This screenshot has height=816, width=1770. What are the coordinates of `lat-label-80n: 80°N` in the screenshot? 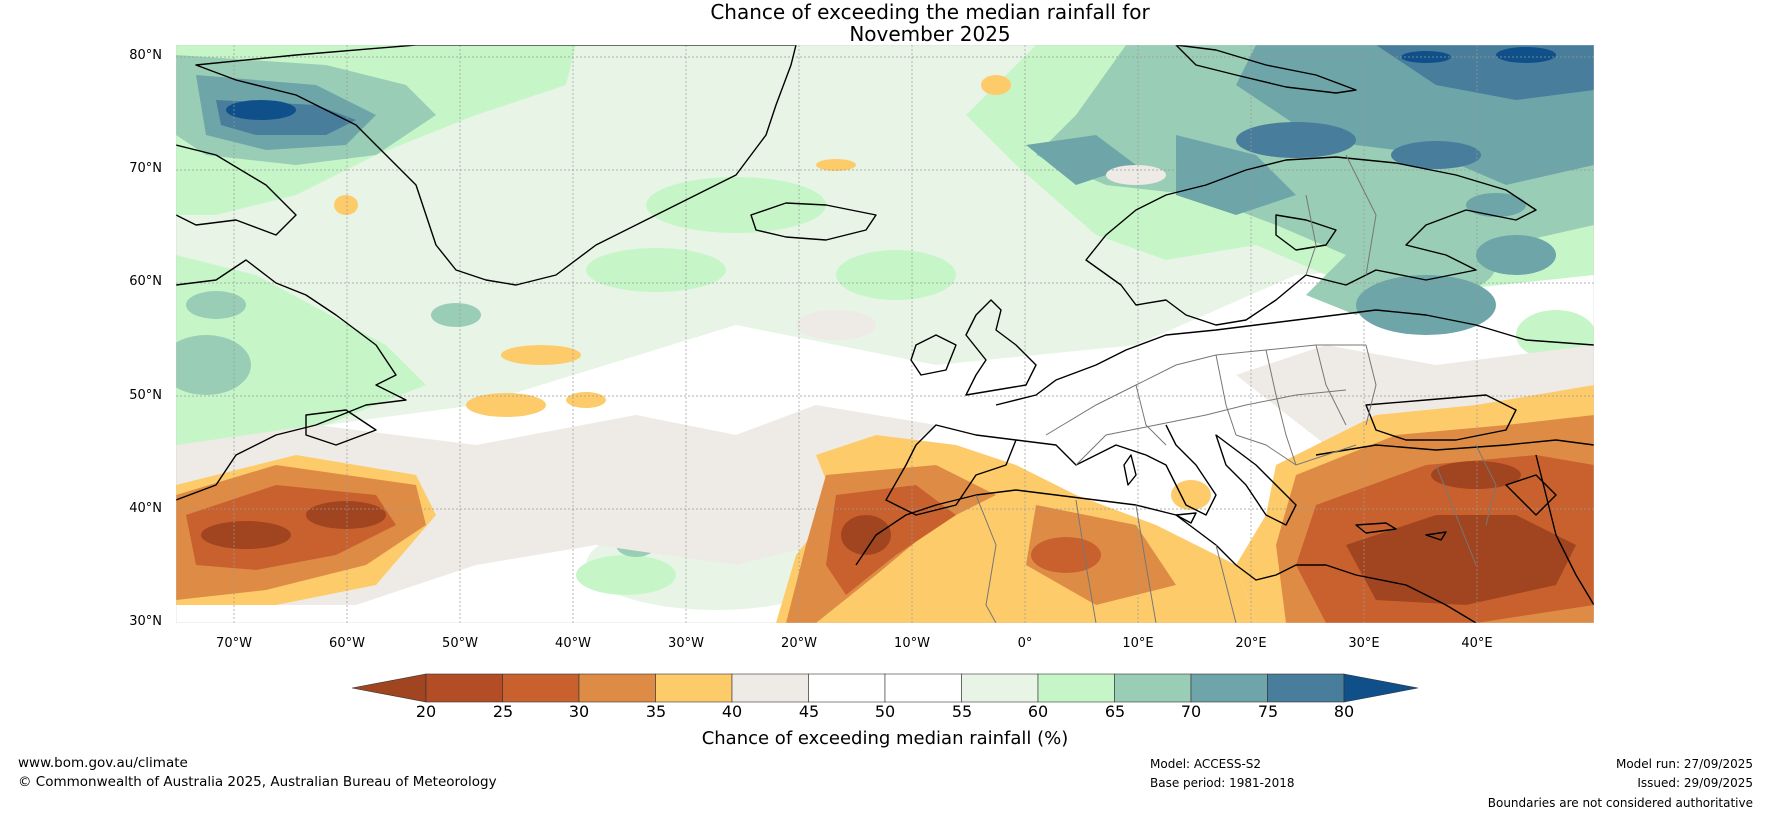 It's located at (145, 55).